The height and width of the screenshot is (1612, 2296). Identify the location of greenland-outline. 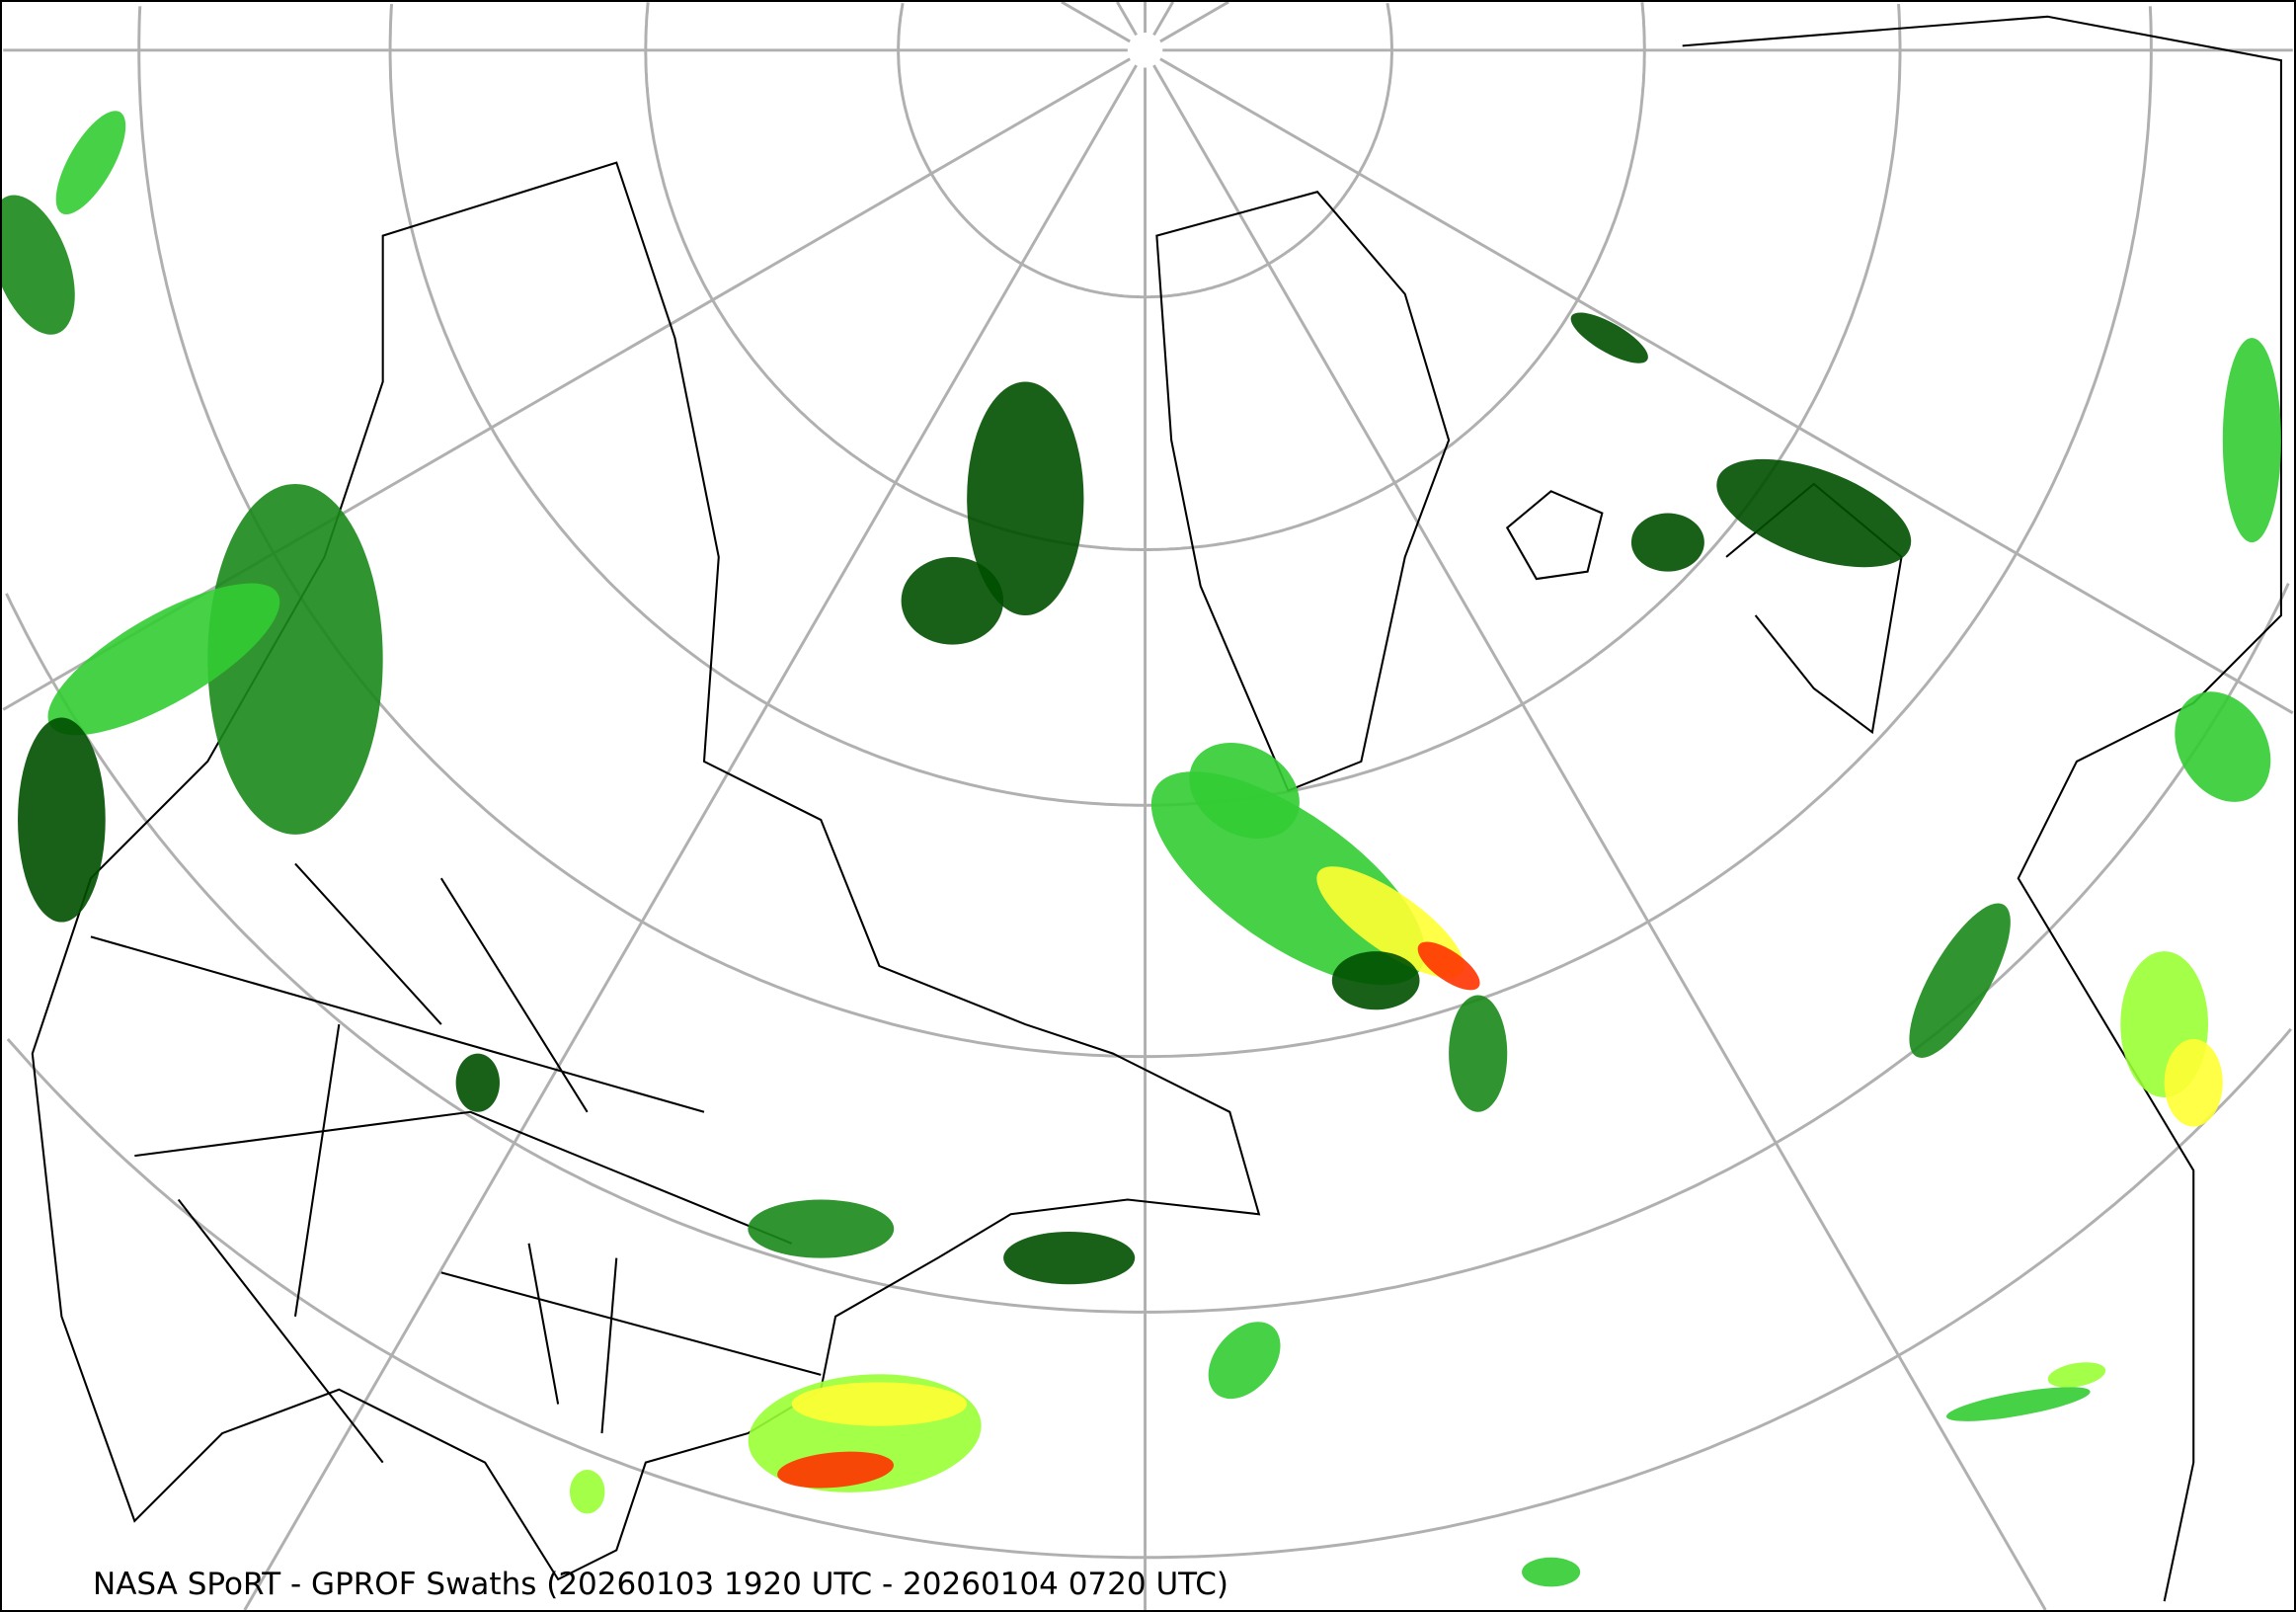
(1303, 491).